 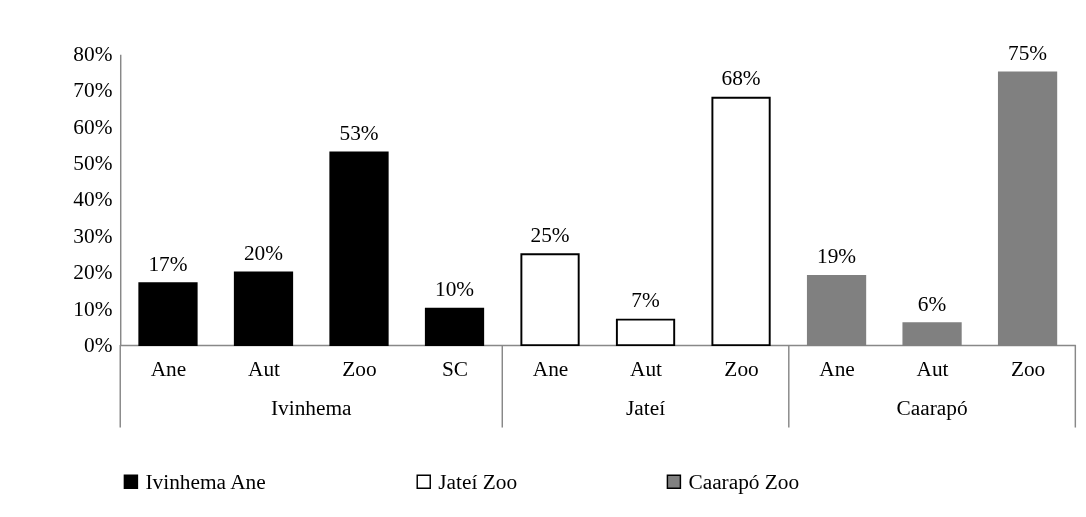 I want to click on data-label: 19%, so click(x=837, y=256).